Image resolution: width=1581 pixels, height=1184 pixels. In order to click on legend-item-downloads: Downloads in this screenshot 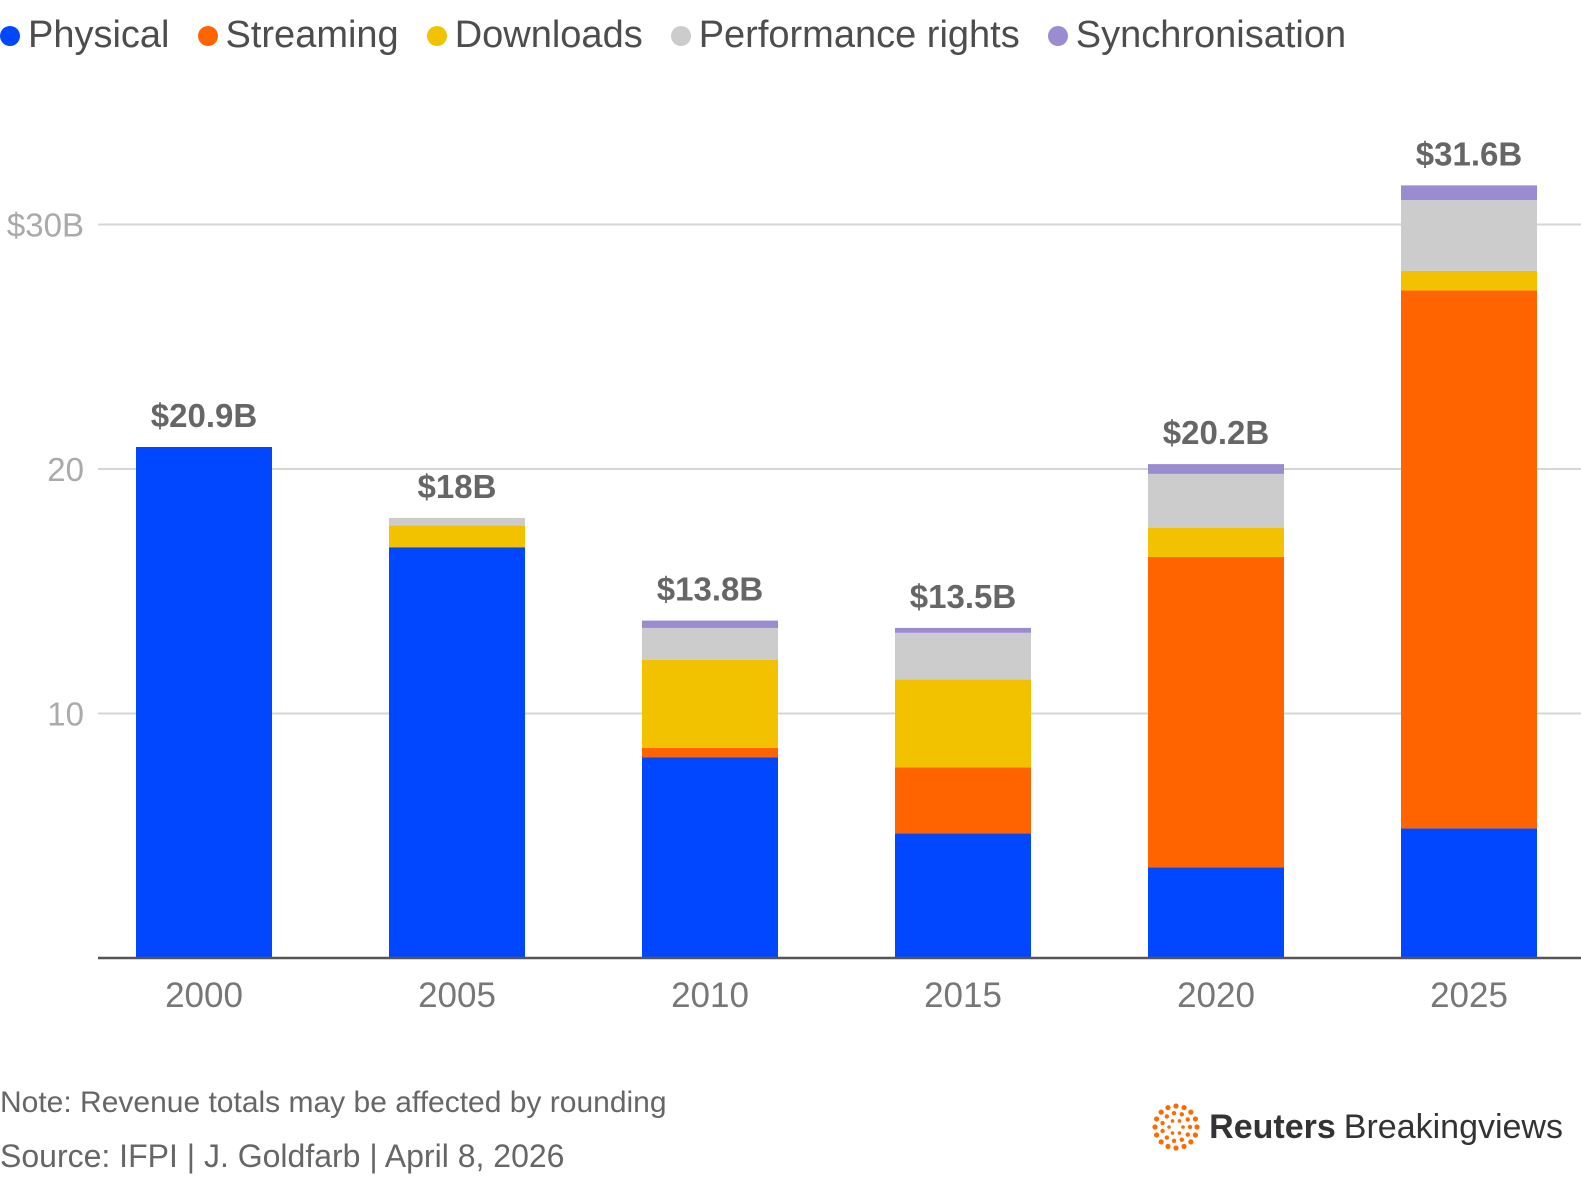, I will do `click(534, 35)`.